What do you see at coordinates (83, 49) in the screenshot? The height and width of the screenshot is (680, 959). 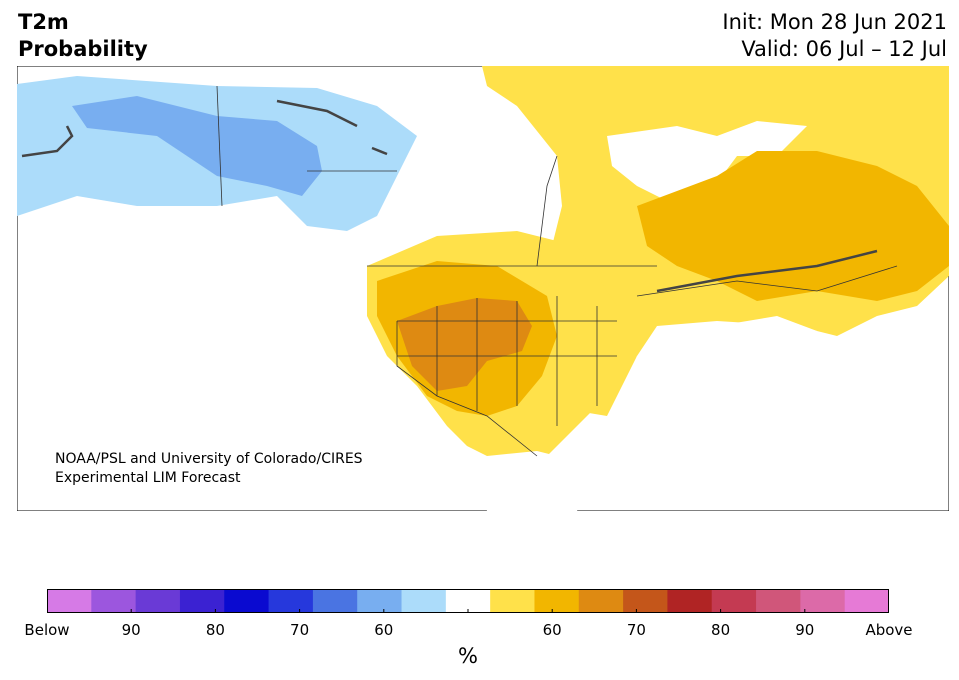 I see `title-type: Probability` at bounding box center [83, 49].